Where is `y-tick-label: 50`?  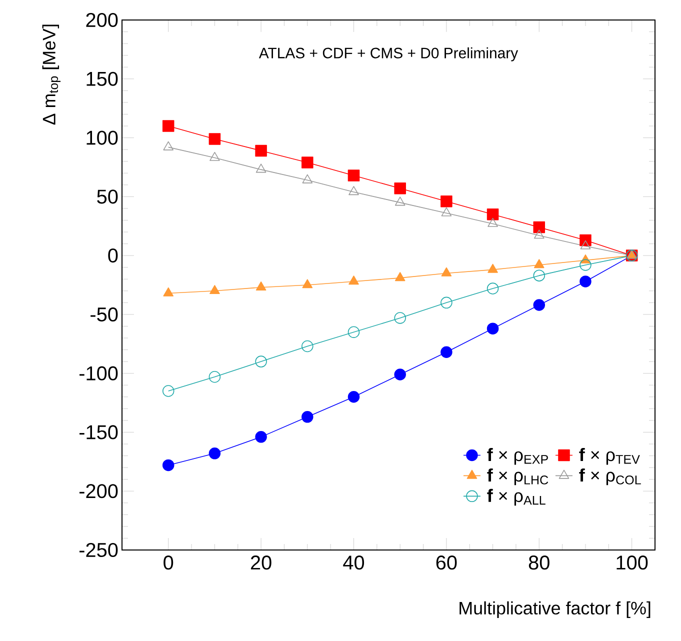
y-tick-label: 50 is located at coordinates (107, 197).